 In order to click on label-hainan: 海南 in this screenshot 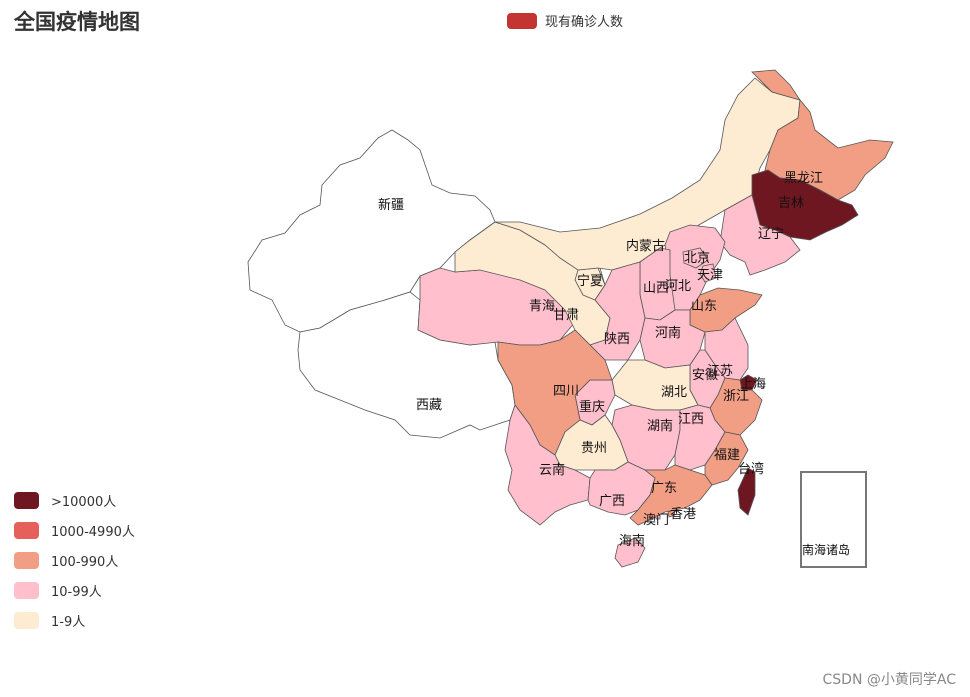, I will do `click(632, 541)`.